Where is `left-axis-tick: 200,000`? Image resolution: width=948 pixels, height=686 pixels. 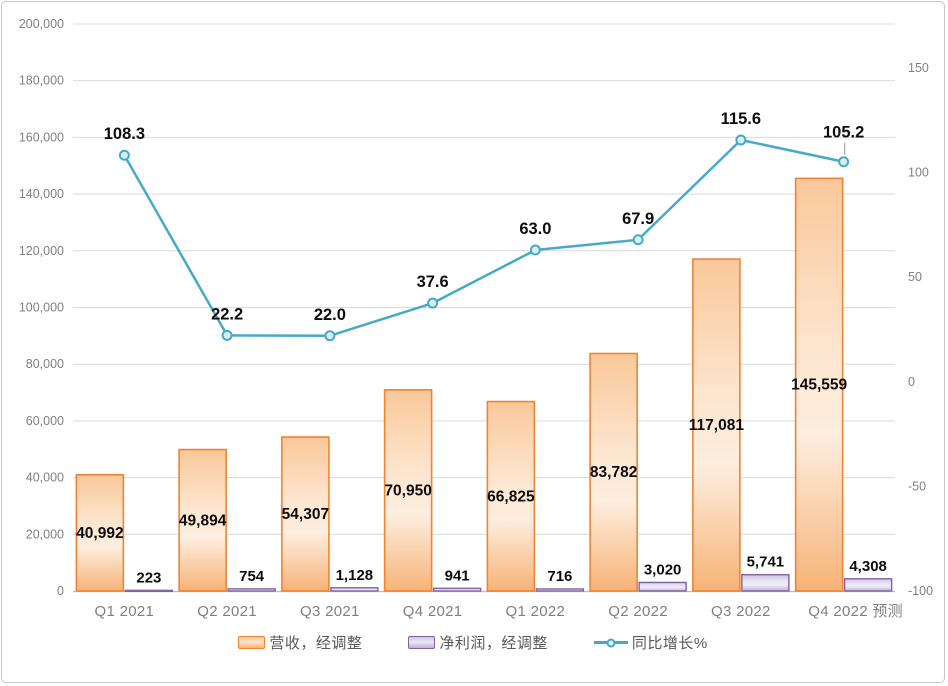
left-axis-tick: 200,000 is located at coordinates (41, 24).